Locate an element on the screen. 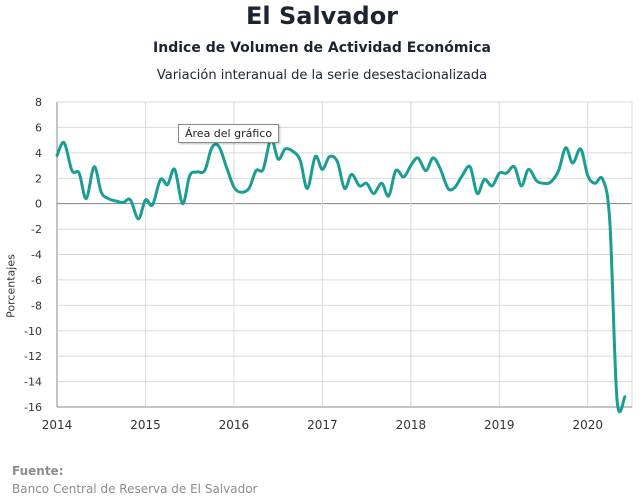 The image size is (644, 502). y-tick-label: 8 is located at coordinates (38, 102).